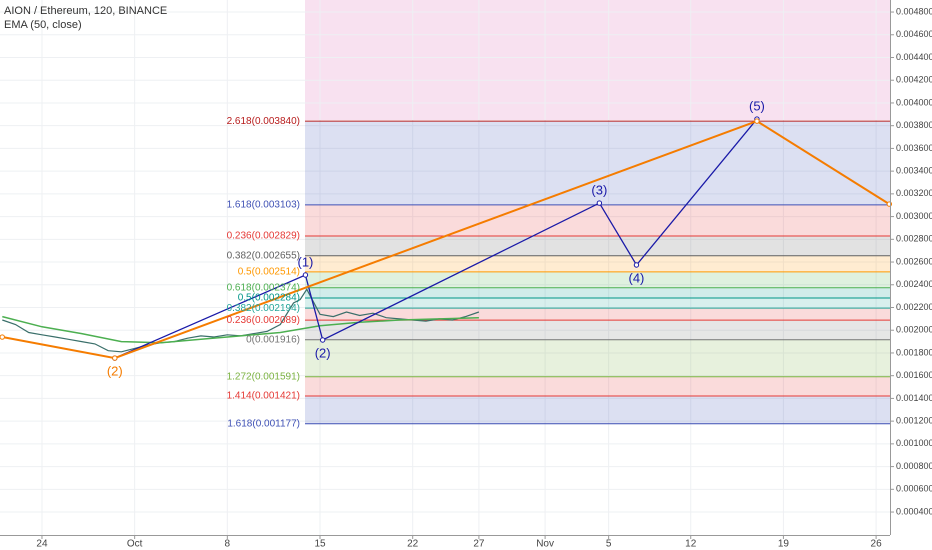 This screenshot has width=932, height=550. Describe the element at coordinates (263, 320) in the screenshot. I see `fib-label: 0.236(0.002089)` at that location.